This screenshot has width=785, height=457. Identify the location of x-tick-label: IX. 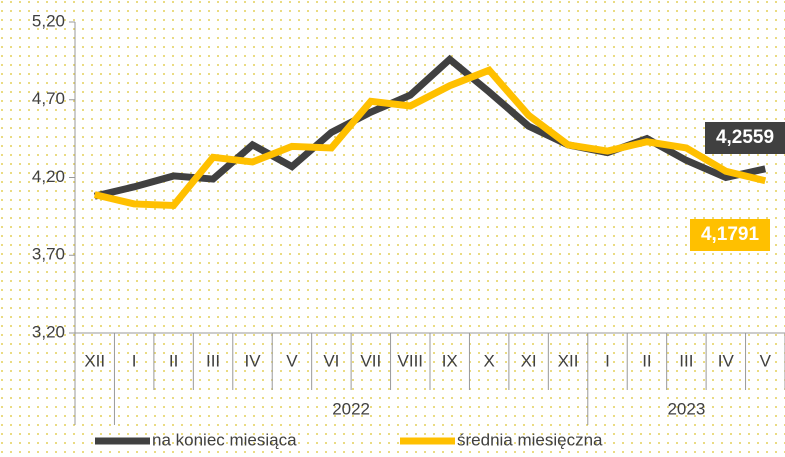
(450, 360).